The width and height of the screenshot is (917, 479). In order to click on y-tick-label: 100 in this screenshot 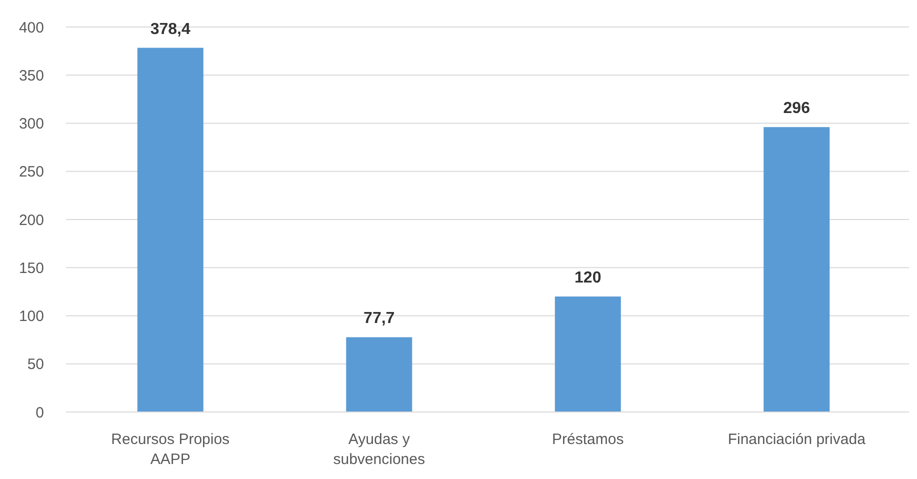, I will do `click(31, 316)`.